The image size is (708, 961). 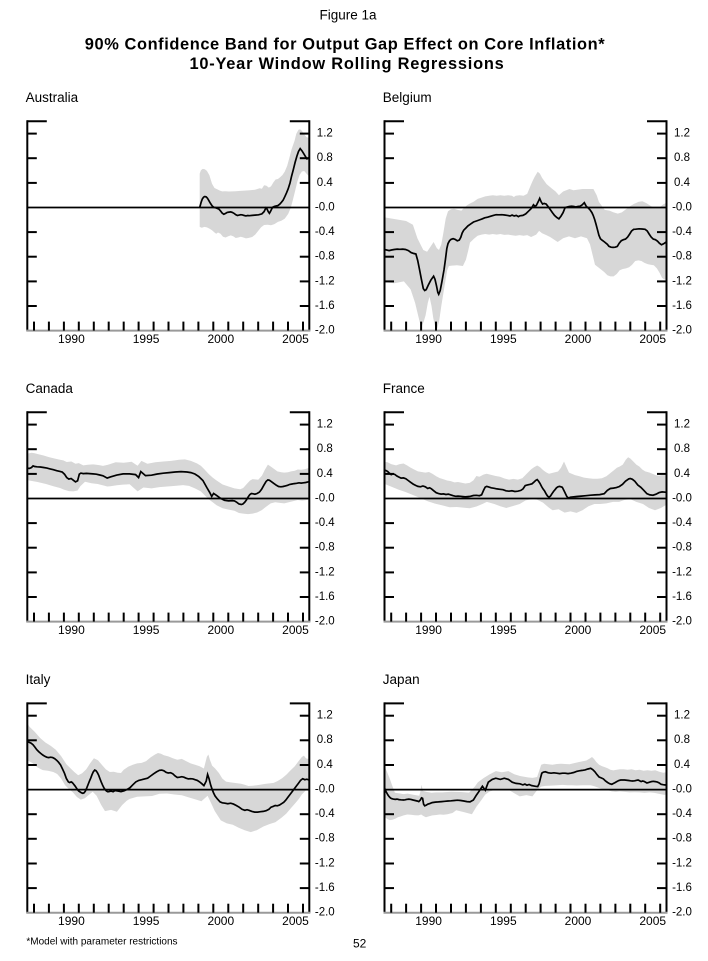 What do you see at coordinates (50, 388) in the screenshot?
I see `svg-text: Canada` at bounding box center [50, 388].